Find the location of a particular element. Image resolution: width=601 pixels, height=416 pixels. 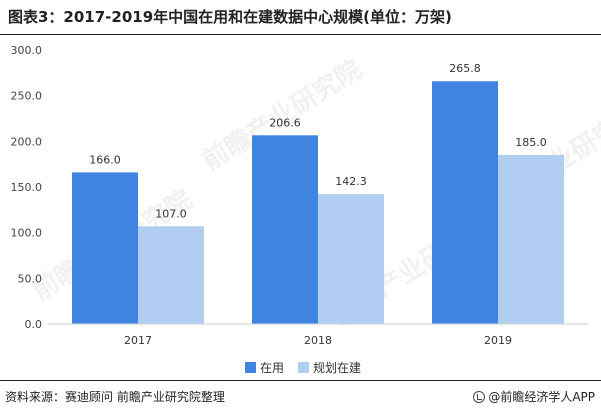

y-tick-label: 100.0 is located at coordinates (27, 233).